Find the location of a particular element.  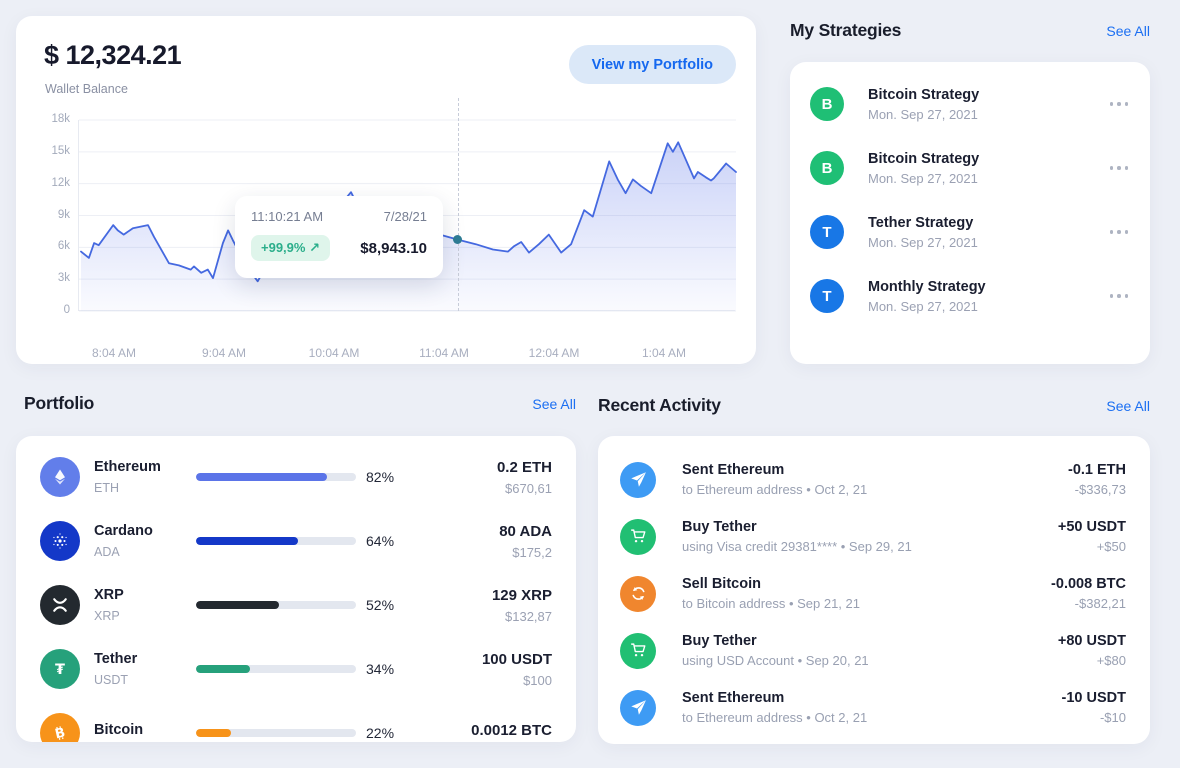

asset-amount: 100 USDT is located at coordinates (516, 659).